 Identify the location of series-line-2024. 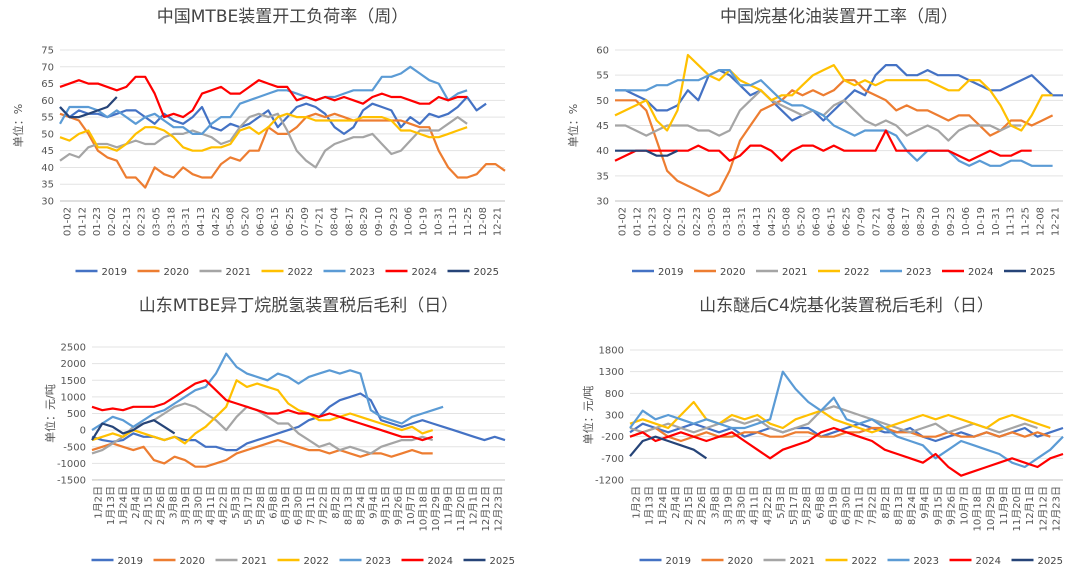
(263, 97).